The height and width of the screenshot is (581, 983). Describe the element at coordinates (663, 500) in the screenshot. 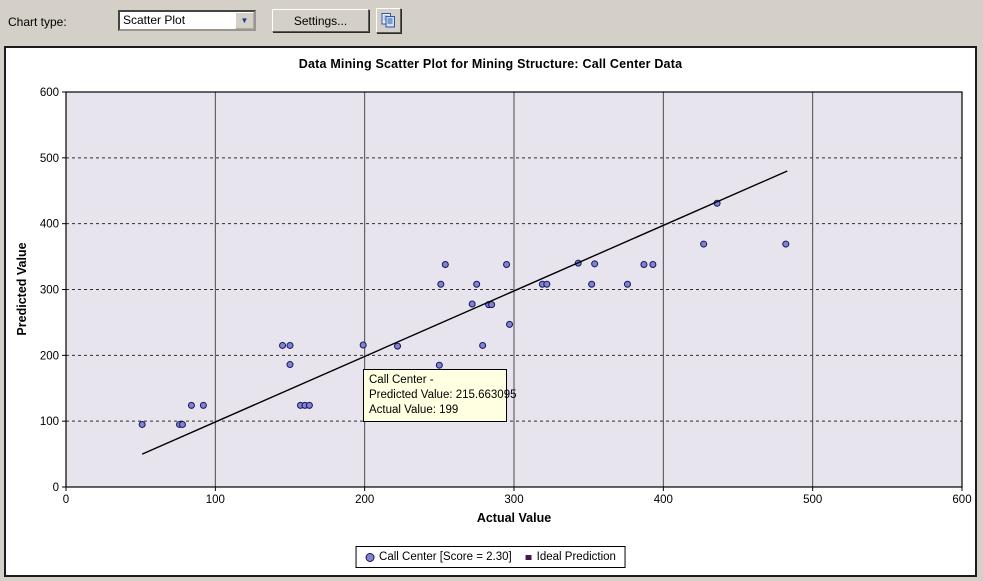

I see `x-tick-label: 400` at that location.